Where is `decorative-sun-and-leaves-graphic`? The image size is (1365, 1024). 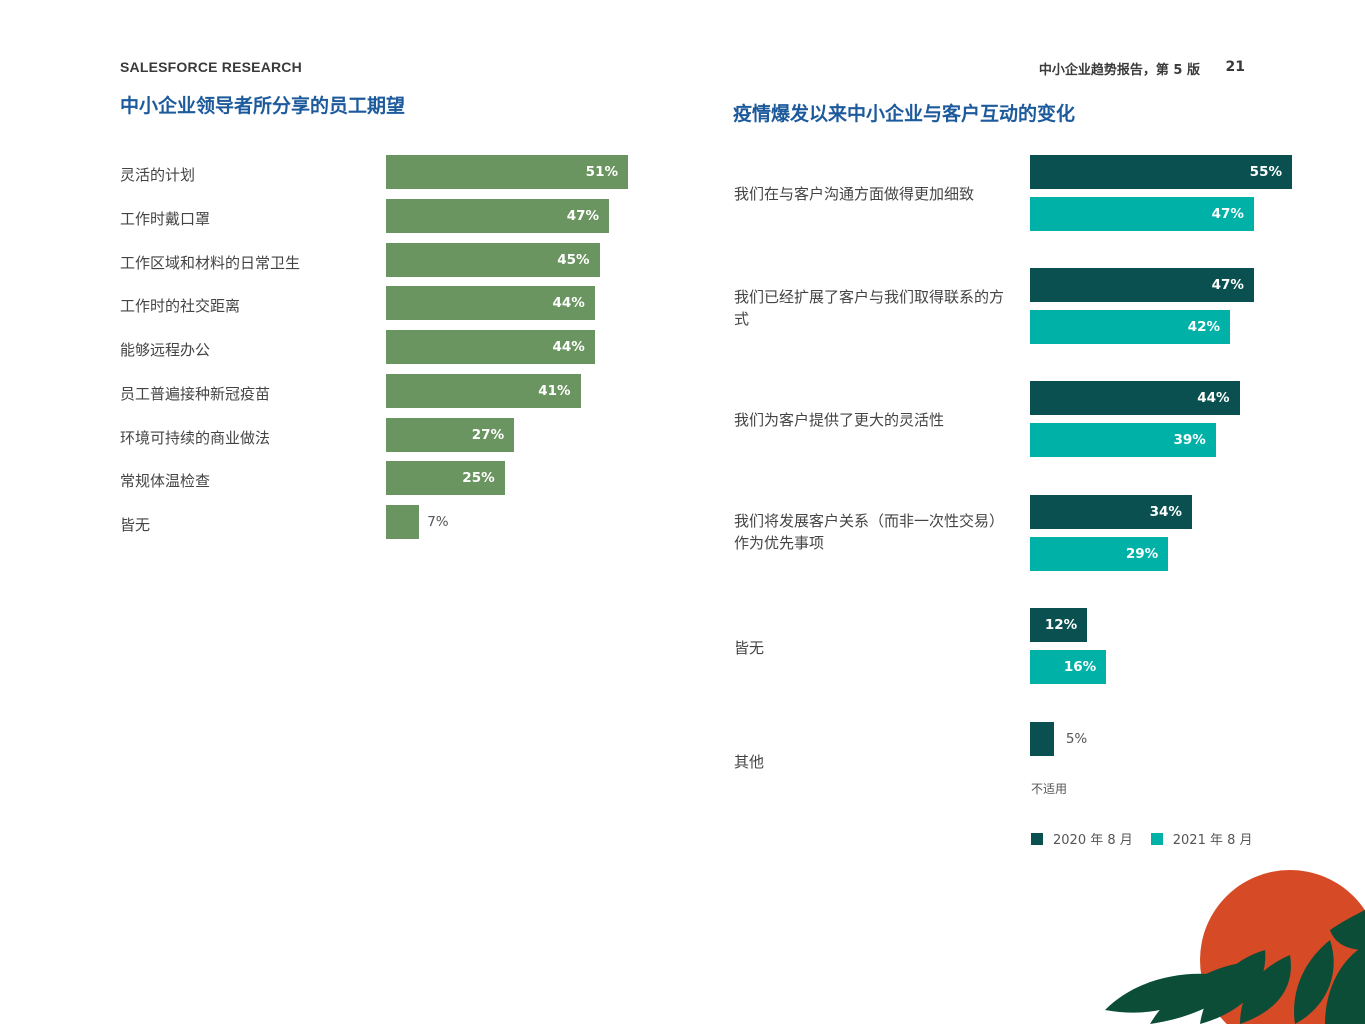
decorative-sun-and-leaves-graphic is located at coordinates (1235, 947).